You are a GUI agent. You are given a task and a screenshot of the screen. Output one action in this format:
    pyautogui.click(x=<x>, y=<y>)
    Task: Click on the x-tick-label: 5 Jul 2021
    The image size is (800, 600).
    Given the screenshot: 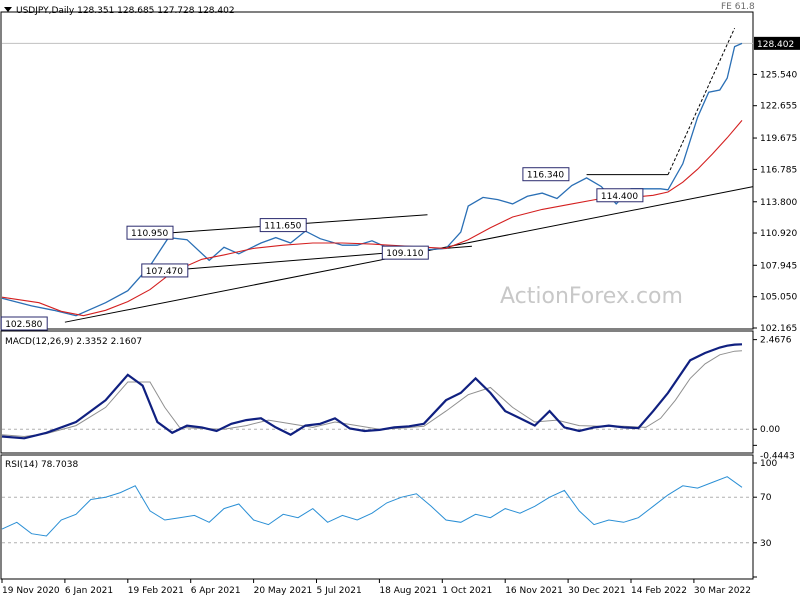 What is the action you would take?
    pyautogui.click(x=339, y=591)
    